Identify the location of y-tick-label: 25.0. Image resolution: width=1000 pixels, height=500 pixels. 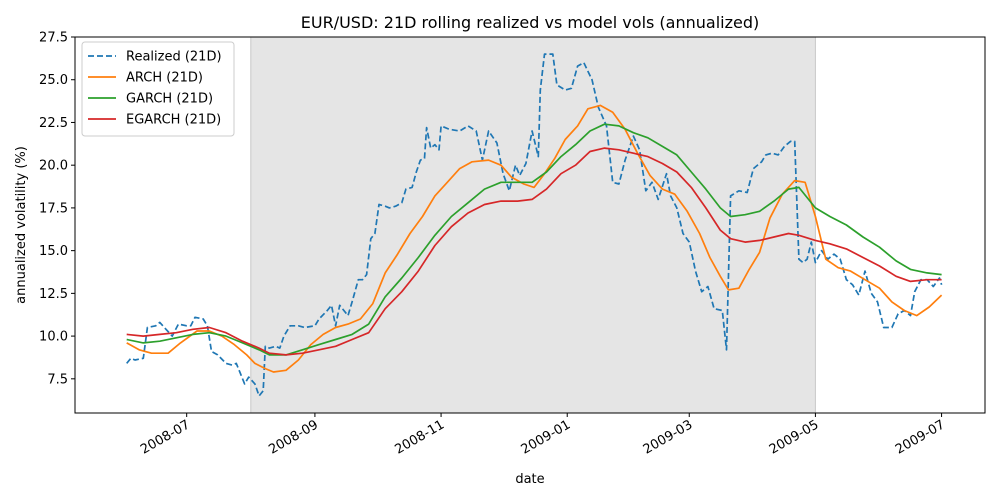
(53, 80).